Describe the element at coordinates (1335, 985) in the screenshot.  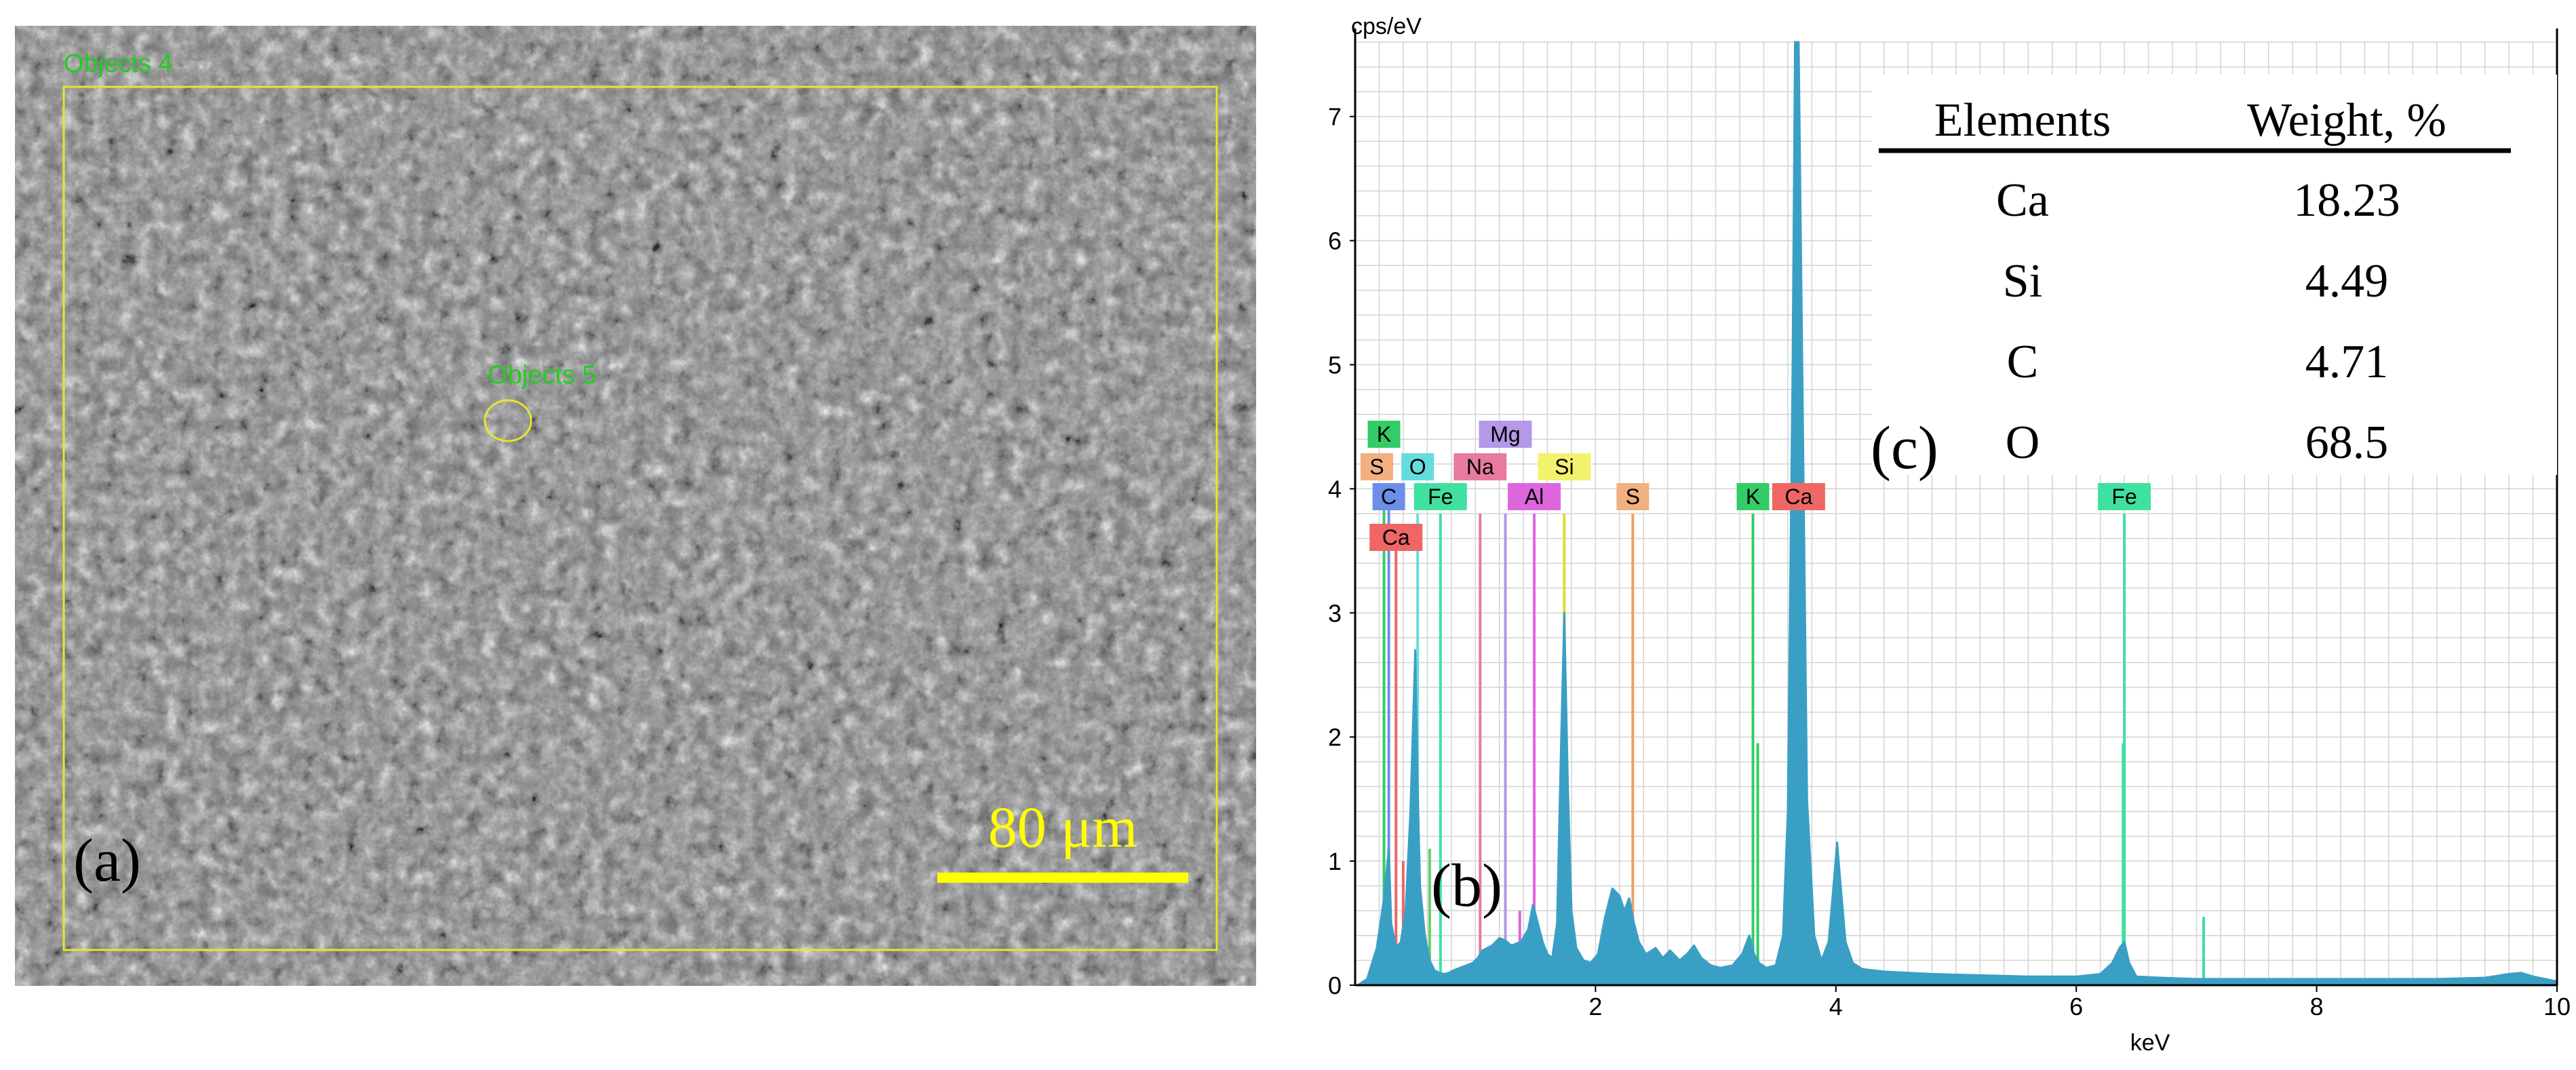
I see `y-tick-label: 0` at that location.